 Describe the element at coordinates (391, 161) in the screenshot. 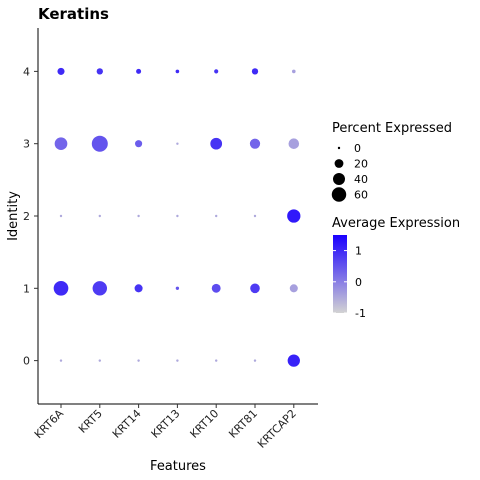

I see `legend-percent-expressed: Percent Expressed 0 20 40 60` at that location.